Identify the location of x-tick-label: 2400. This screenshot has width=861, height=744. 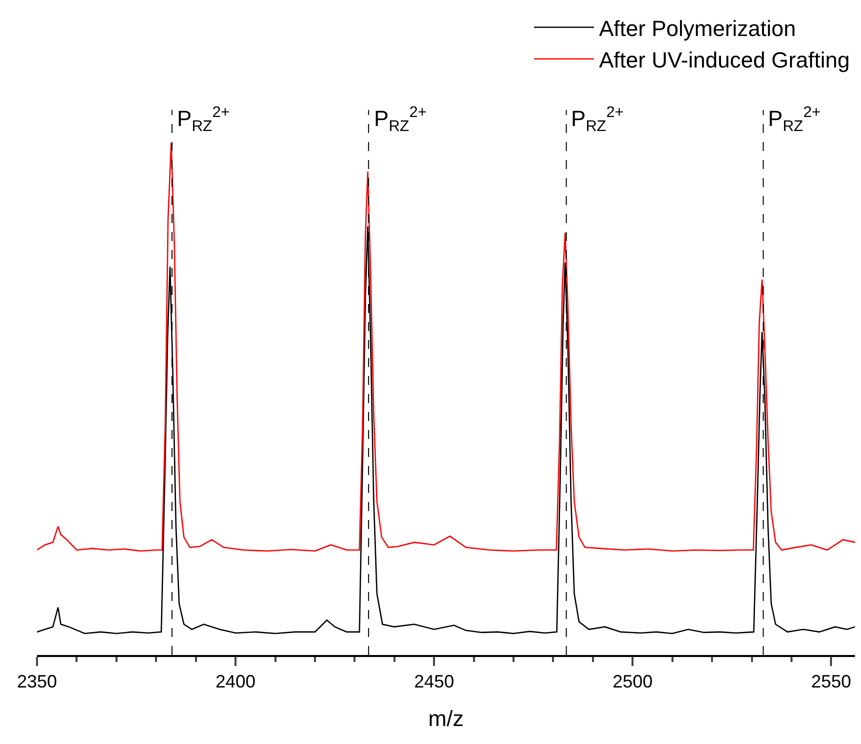
(236, 682).